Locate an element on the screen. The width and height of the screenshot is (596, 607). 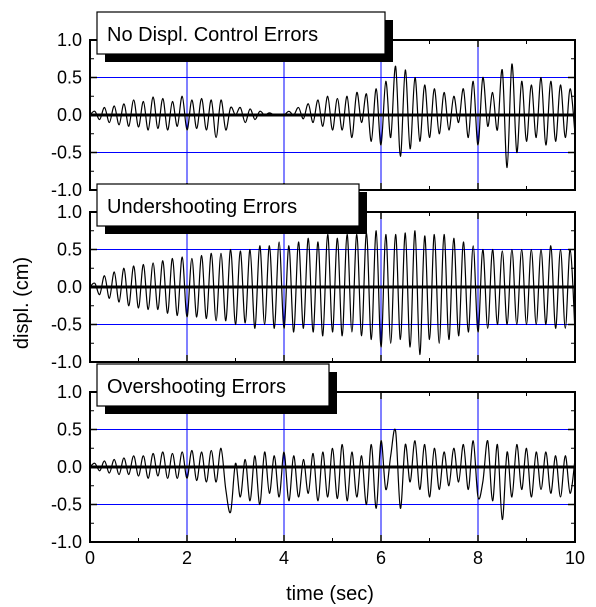
x-tick-label: 0 is located at coordinates (90, 558).